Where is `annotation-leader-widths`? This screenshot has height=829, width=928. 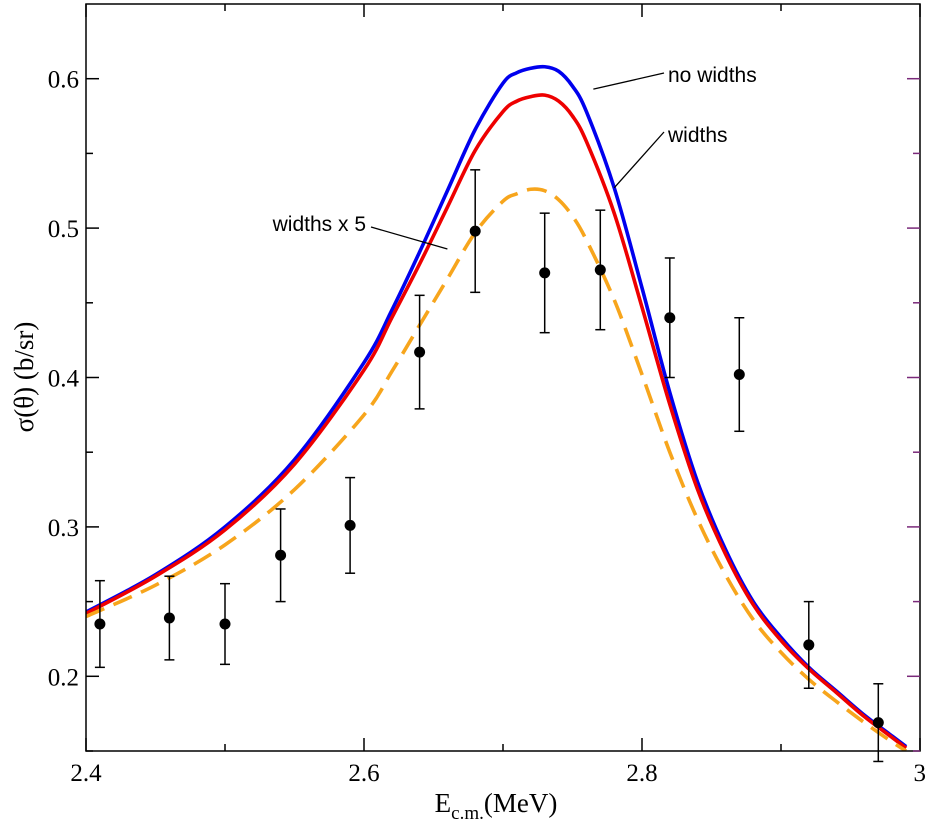
annotation-leader-widths is located at coordinates (639, 160).